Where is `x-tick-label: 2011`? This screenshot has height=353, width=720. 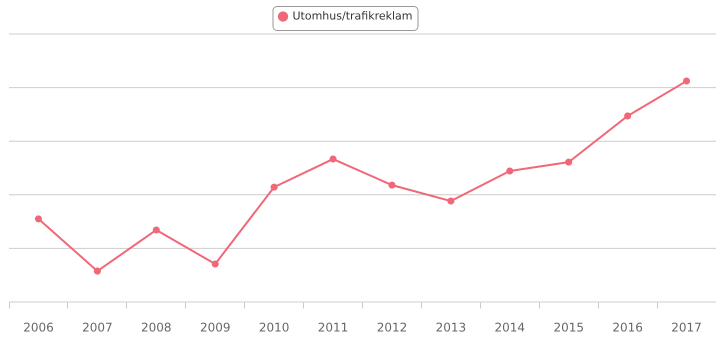 x-tick-label: 2011 is located at coordinates (333, 327).